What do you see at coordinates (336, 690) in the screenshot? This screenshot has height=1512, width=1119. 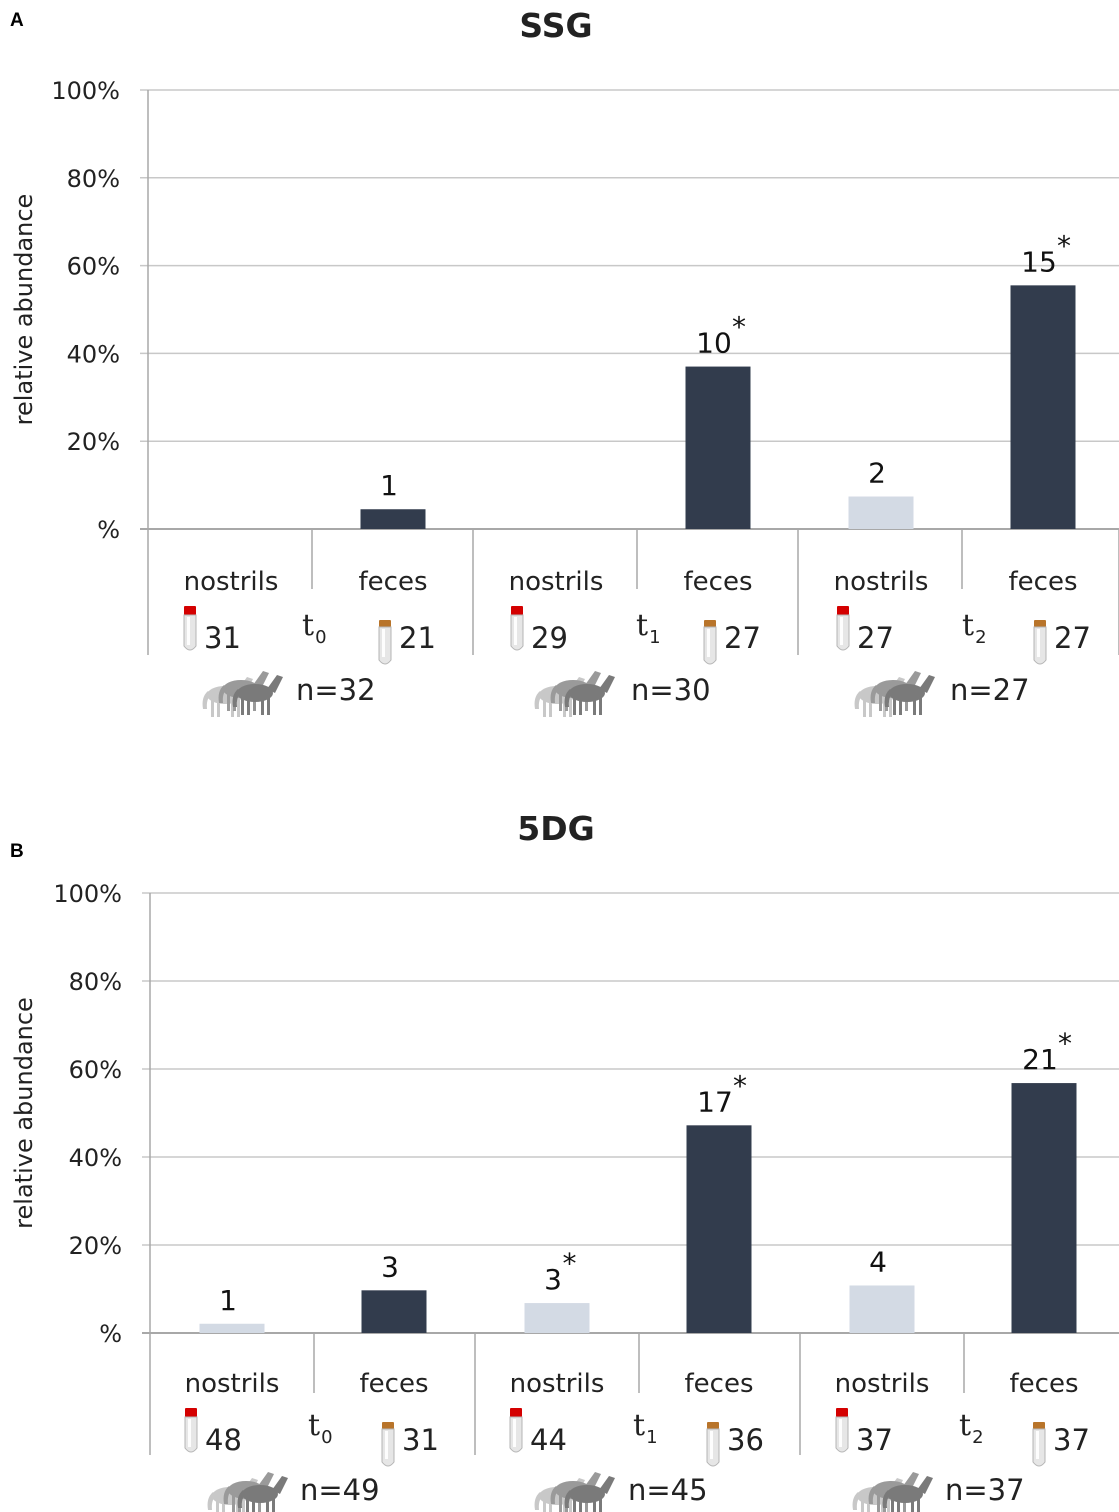 I see `horse-count: n=32` at bounding box center [336, 690].